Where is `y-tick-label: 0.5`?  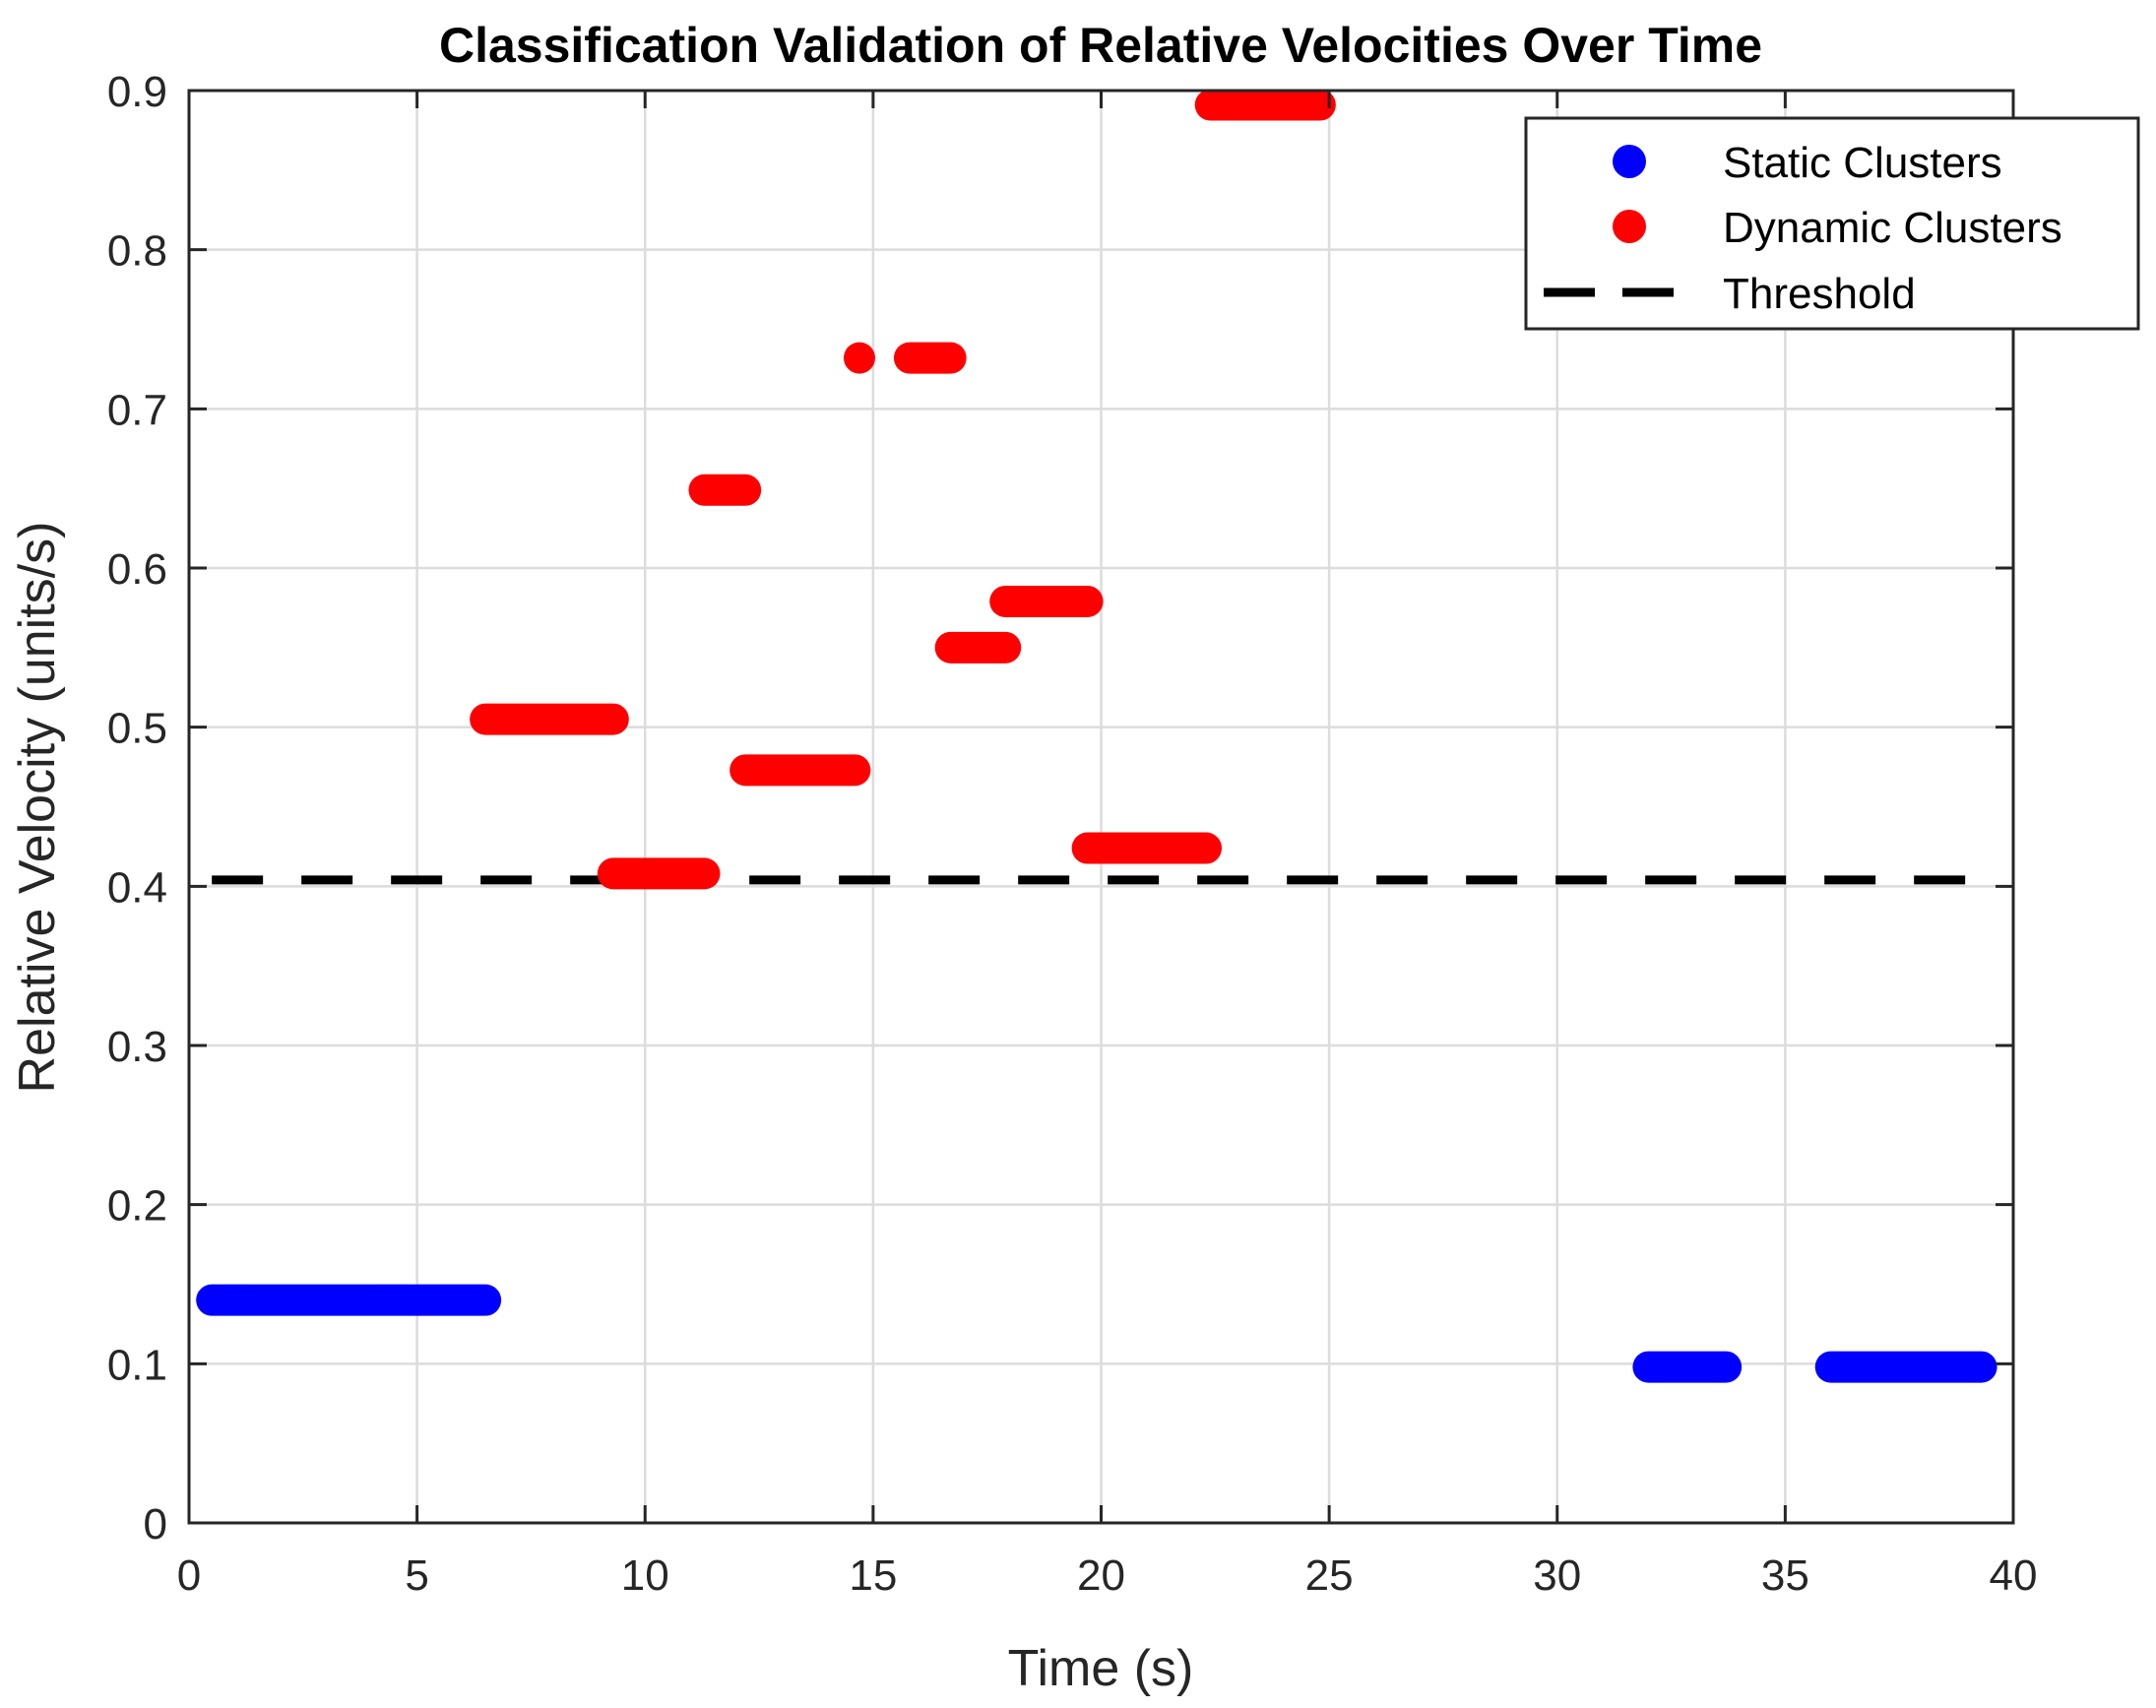
y-tick-label: 0.5 is located at coordinates (137, 729).